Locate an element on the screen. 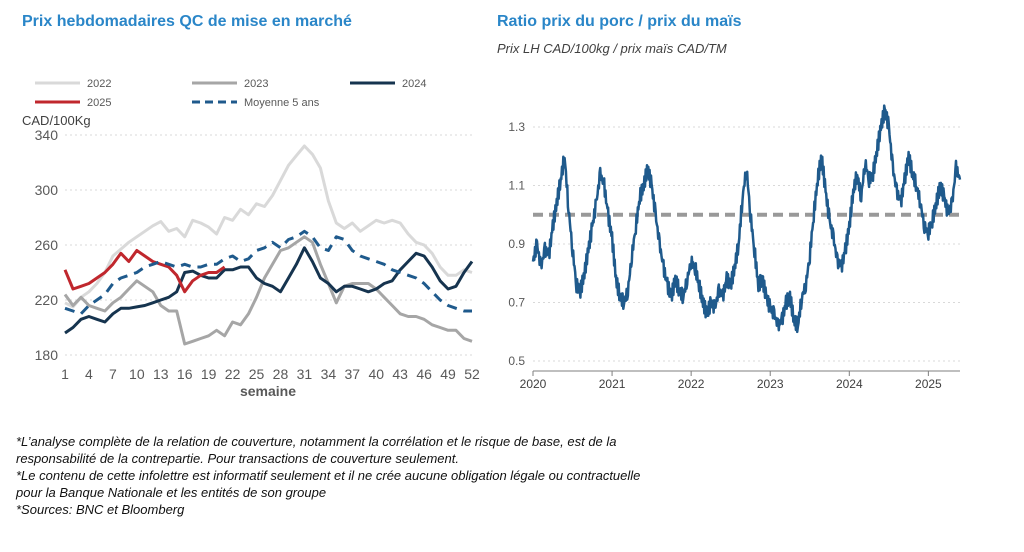 Image resolution: width=1024 pixels, height=552 pixels. left-x-tick-label: 25 is located at coordinates (257, 374).